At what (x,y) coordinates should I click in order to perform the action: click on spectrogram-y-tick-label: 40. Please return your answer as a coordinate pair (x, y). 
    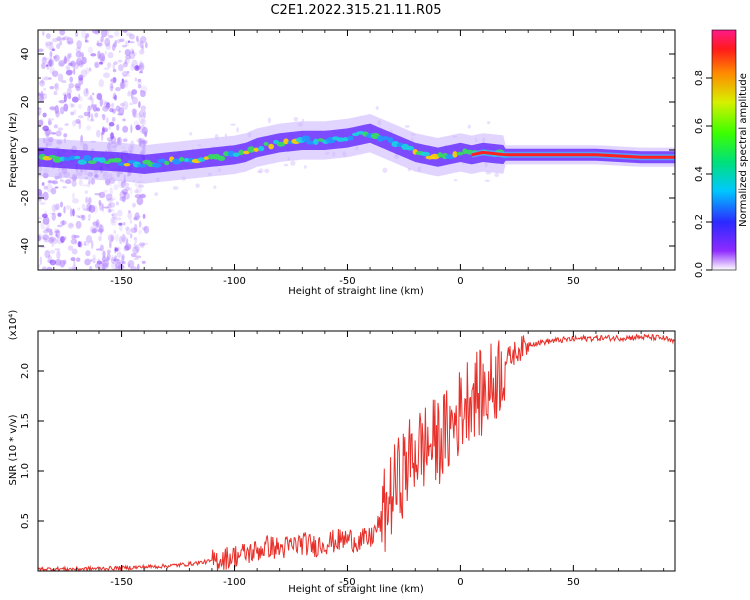
    Looking at the image, I should click on (25, 54).